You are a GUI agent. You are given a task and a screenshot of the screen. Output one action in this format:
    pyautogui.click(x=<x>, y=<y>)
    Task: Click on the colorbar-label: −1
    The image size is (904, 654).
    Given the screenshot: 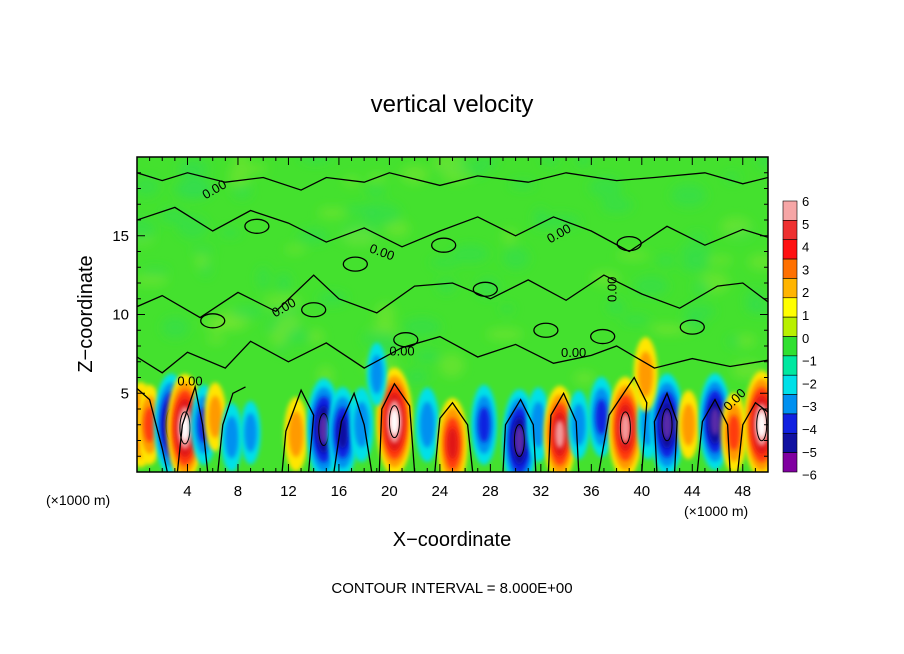 What is the action you would take?
    pyautogui.click(x=809, y=361)
    